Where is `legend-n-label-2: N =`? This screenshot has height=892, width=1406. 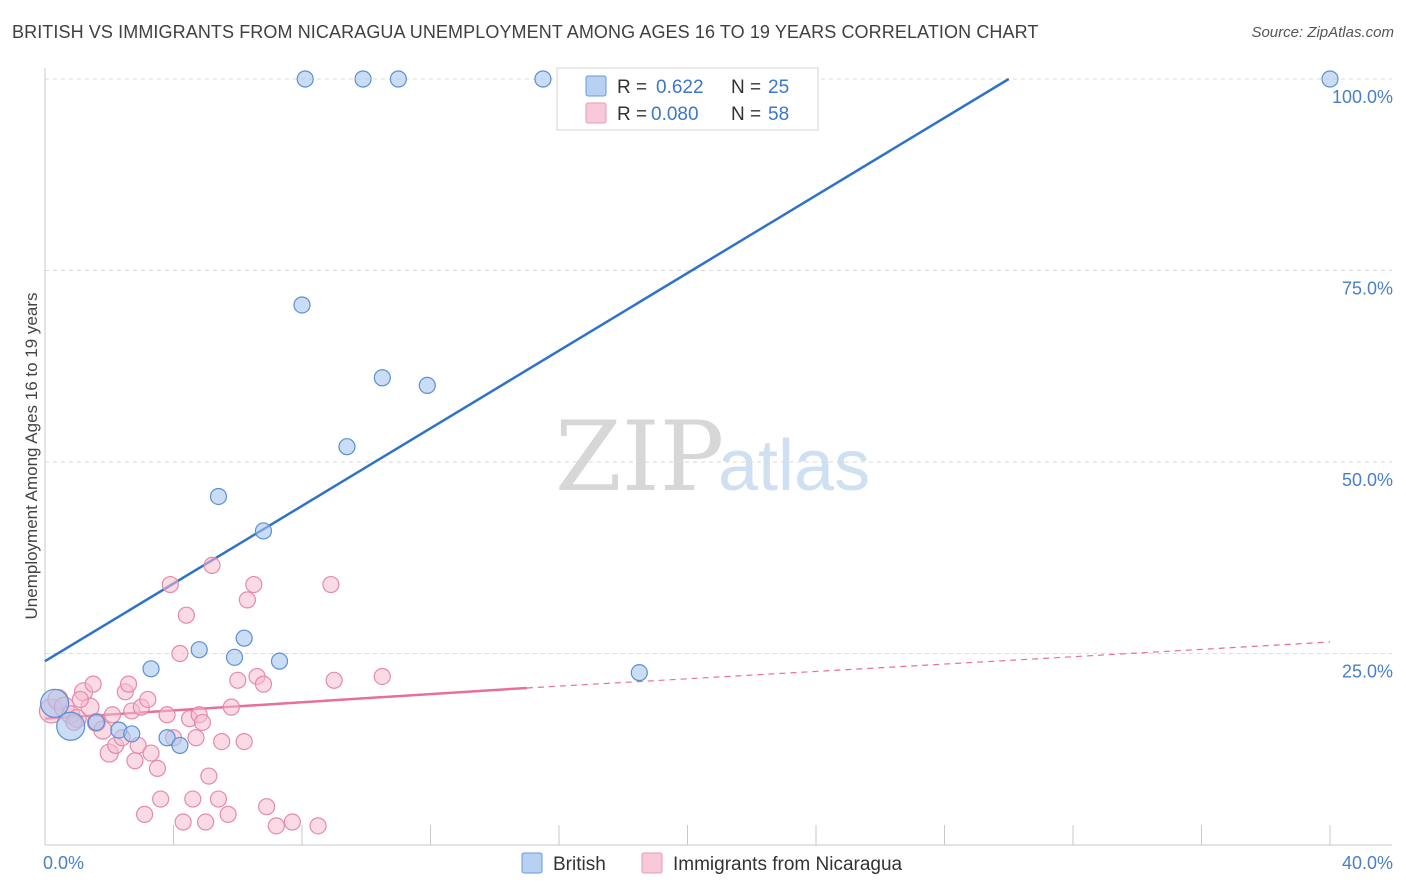 legend-n-label-2: N = is located at coordinates (746, 114).